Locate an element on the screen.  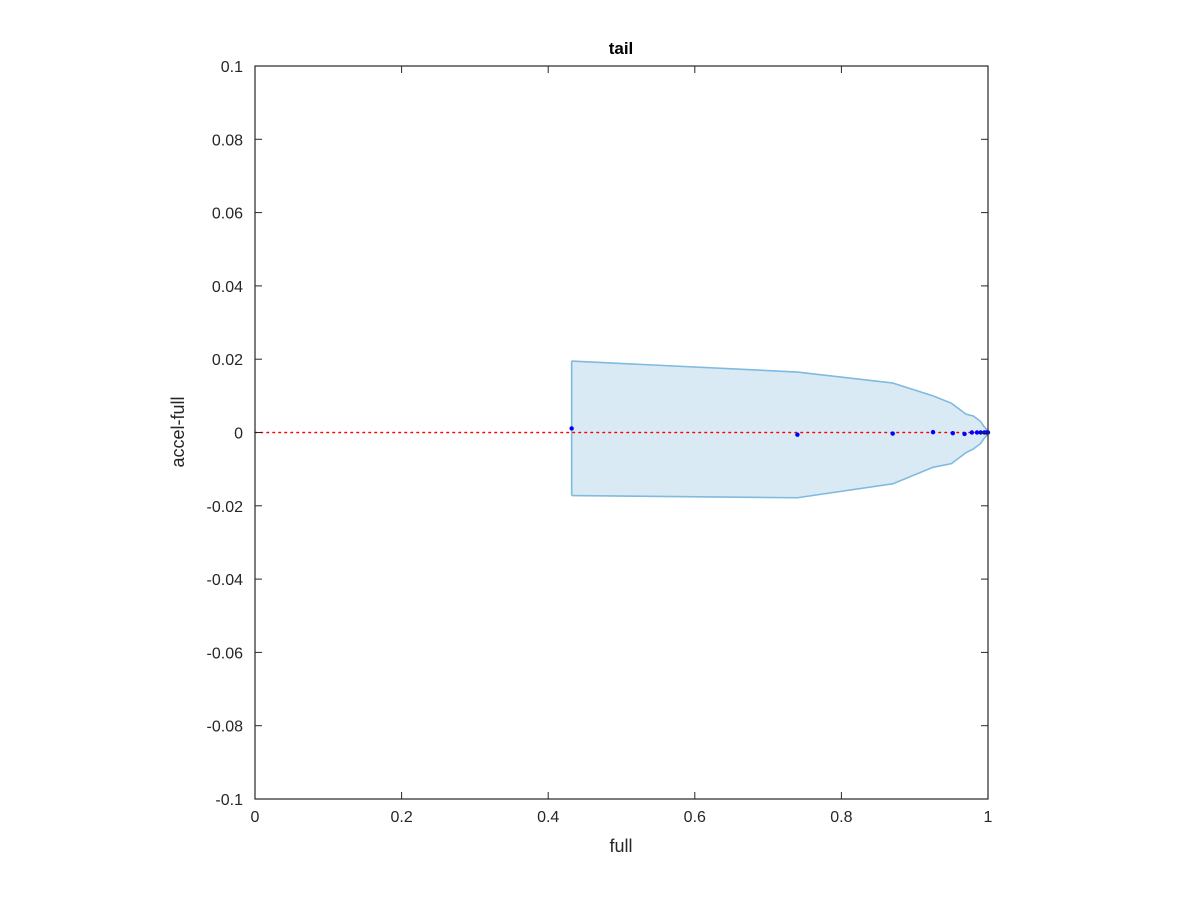
y-tick-label-4: 0.02 is located at coordinates (227, 360).